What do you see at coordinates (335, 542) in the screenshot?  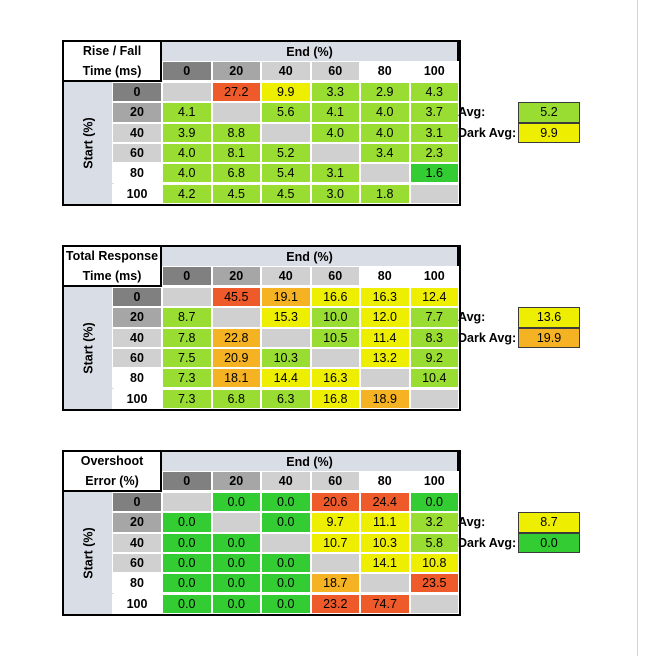 I see `heatmap-cell: 10.7` at bounding box center [335, 542].